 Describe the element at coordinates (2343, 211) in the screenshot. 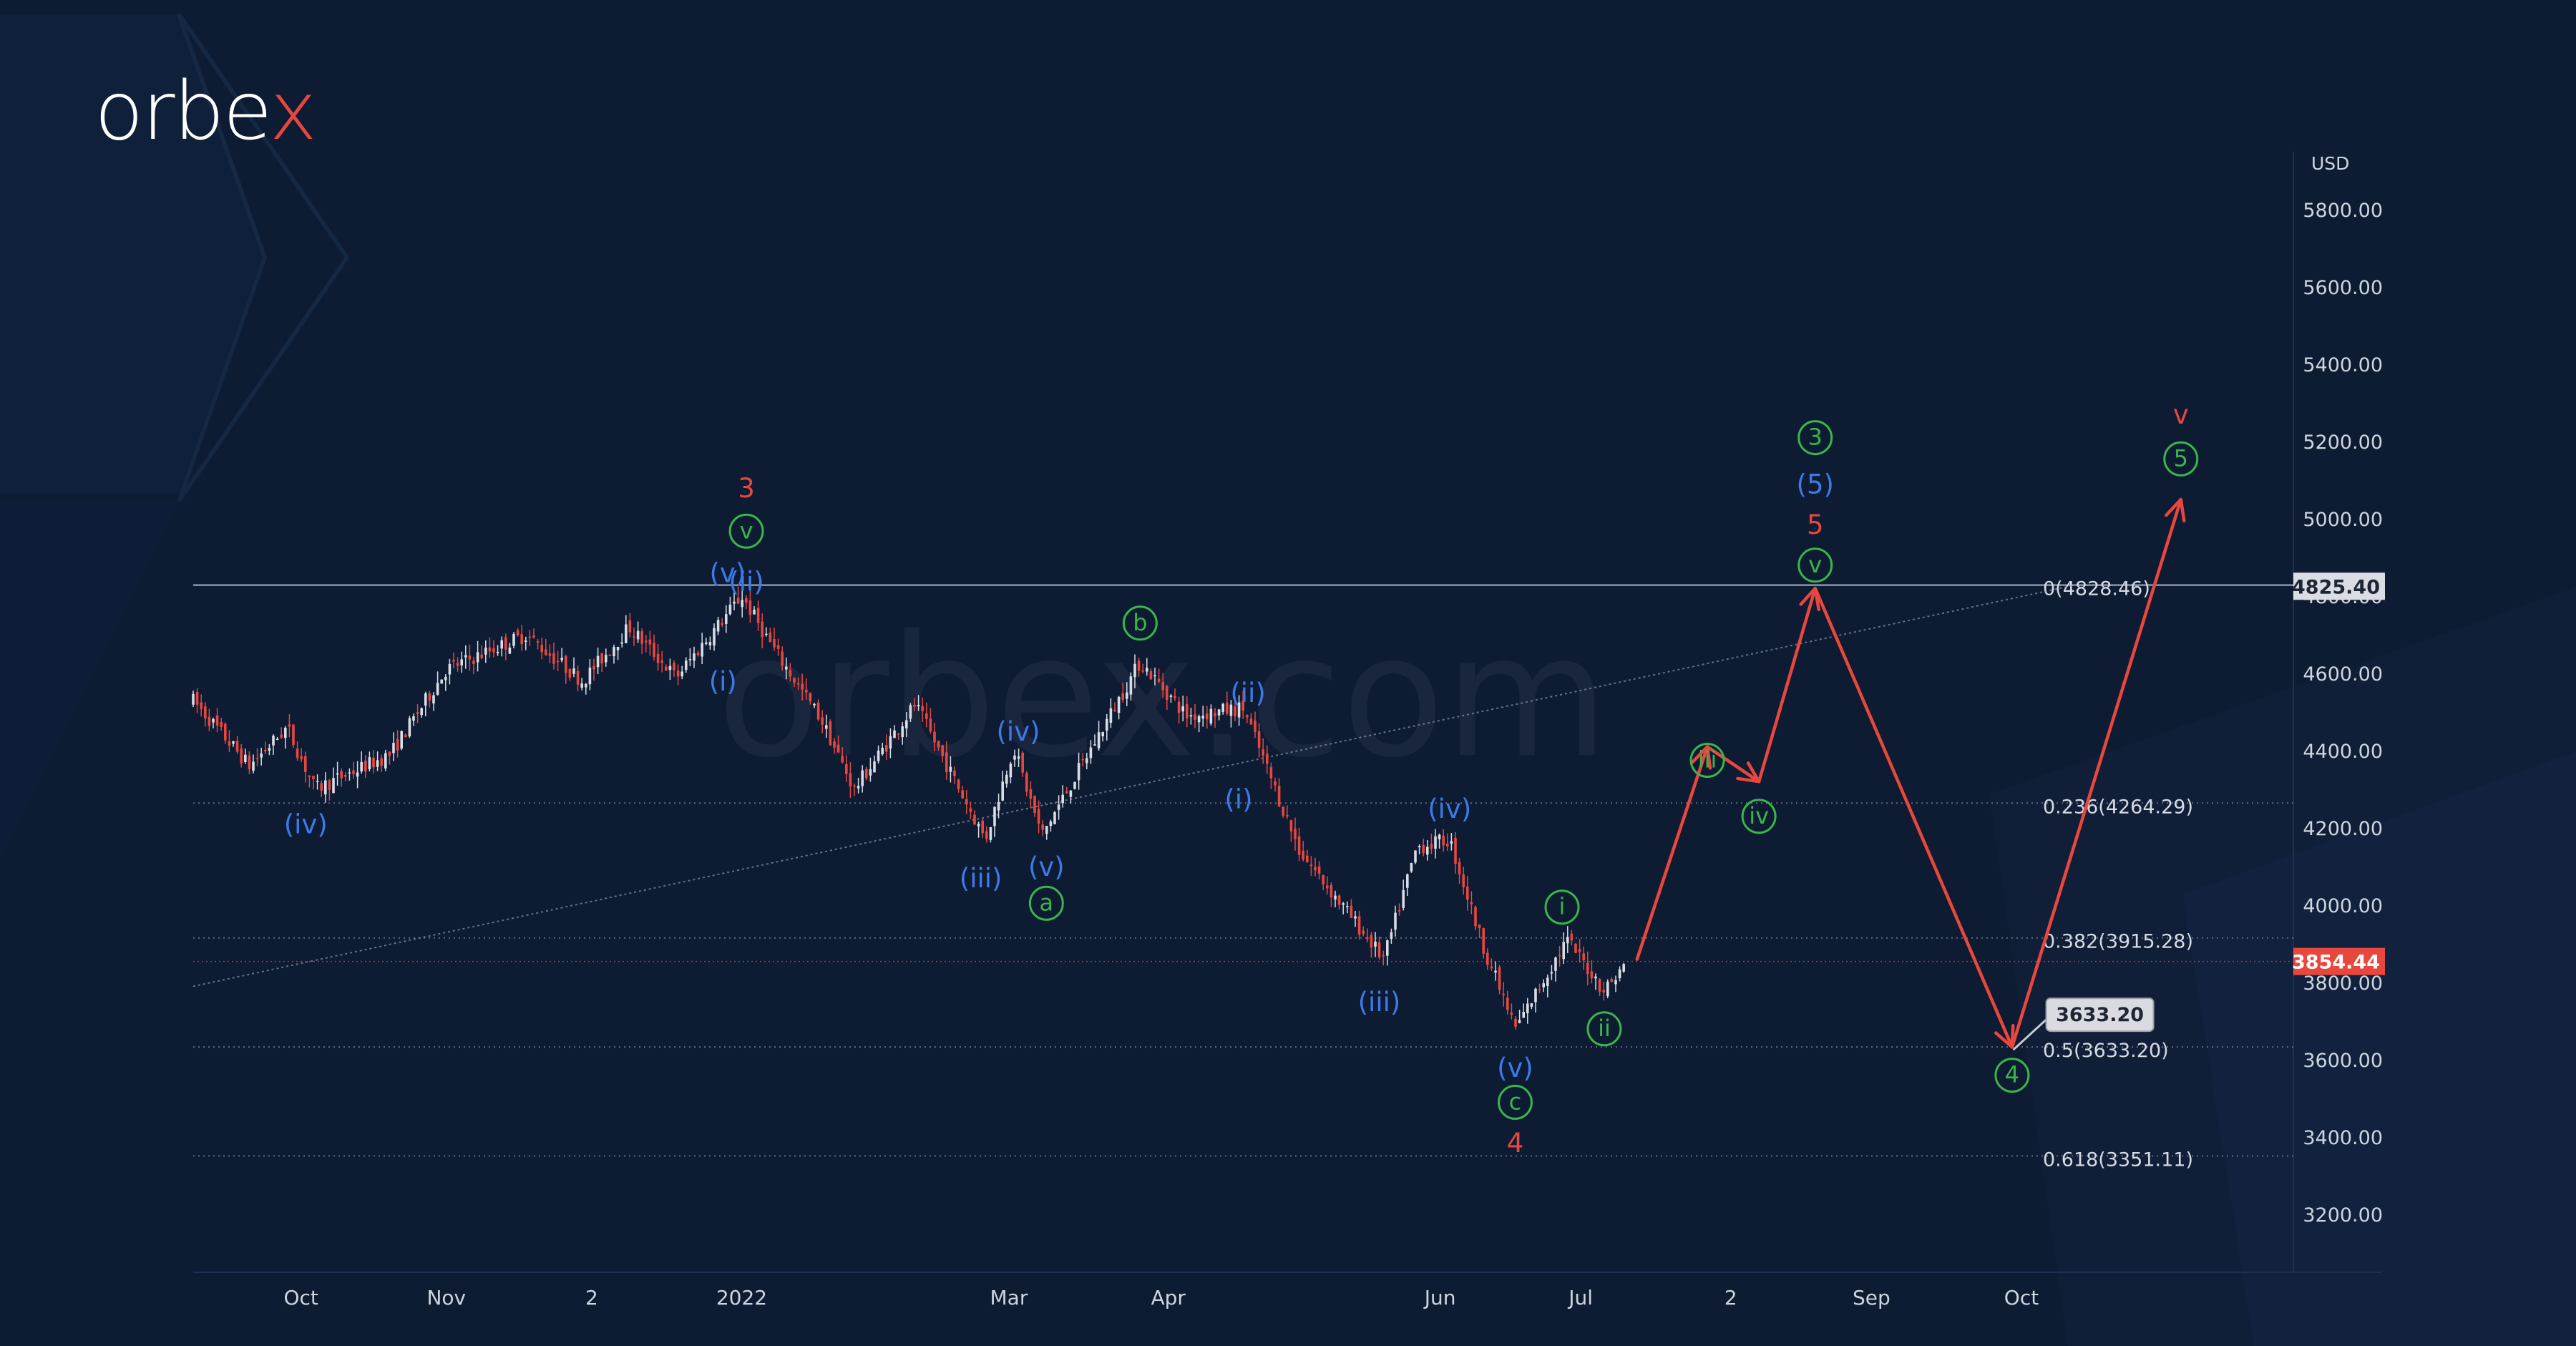

I see `y-tick-label: 5800.00` at that location.